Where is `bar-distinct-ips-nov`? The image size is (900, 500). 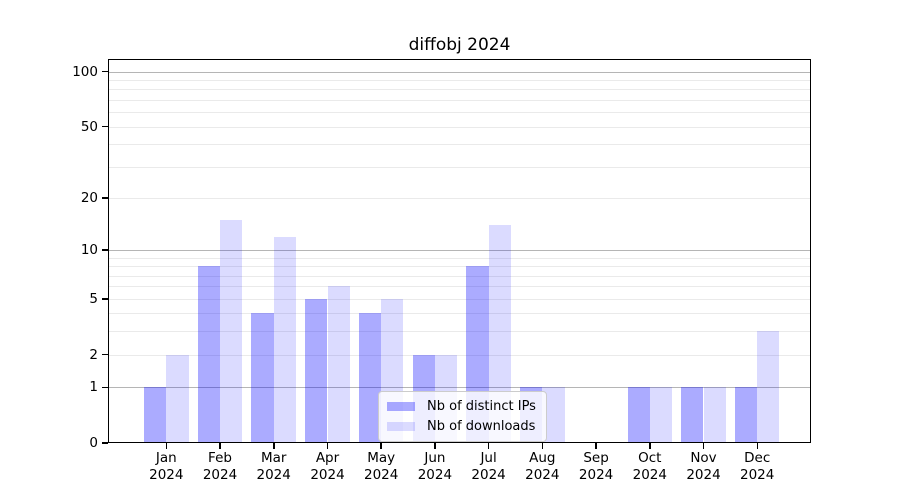
bar-distinct-ips-nov is located at coordinates (692, 415).